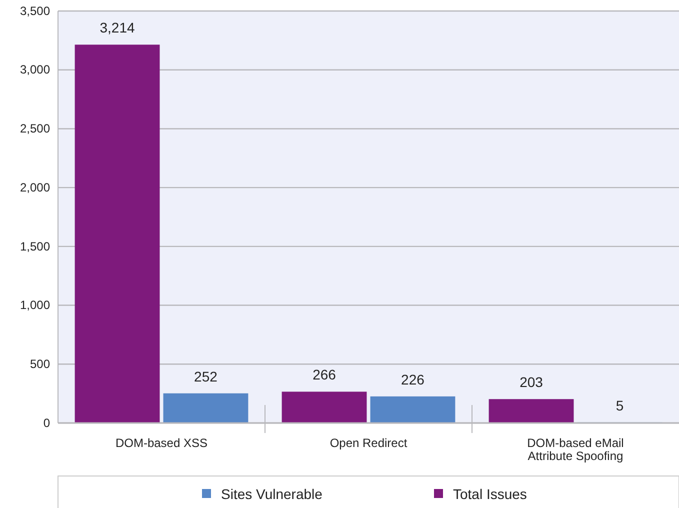 This screenshot has width=679, height=508. I want to click on data-label: 3,214, so click(117, 28).